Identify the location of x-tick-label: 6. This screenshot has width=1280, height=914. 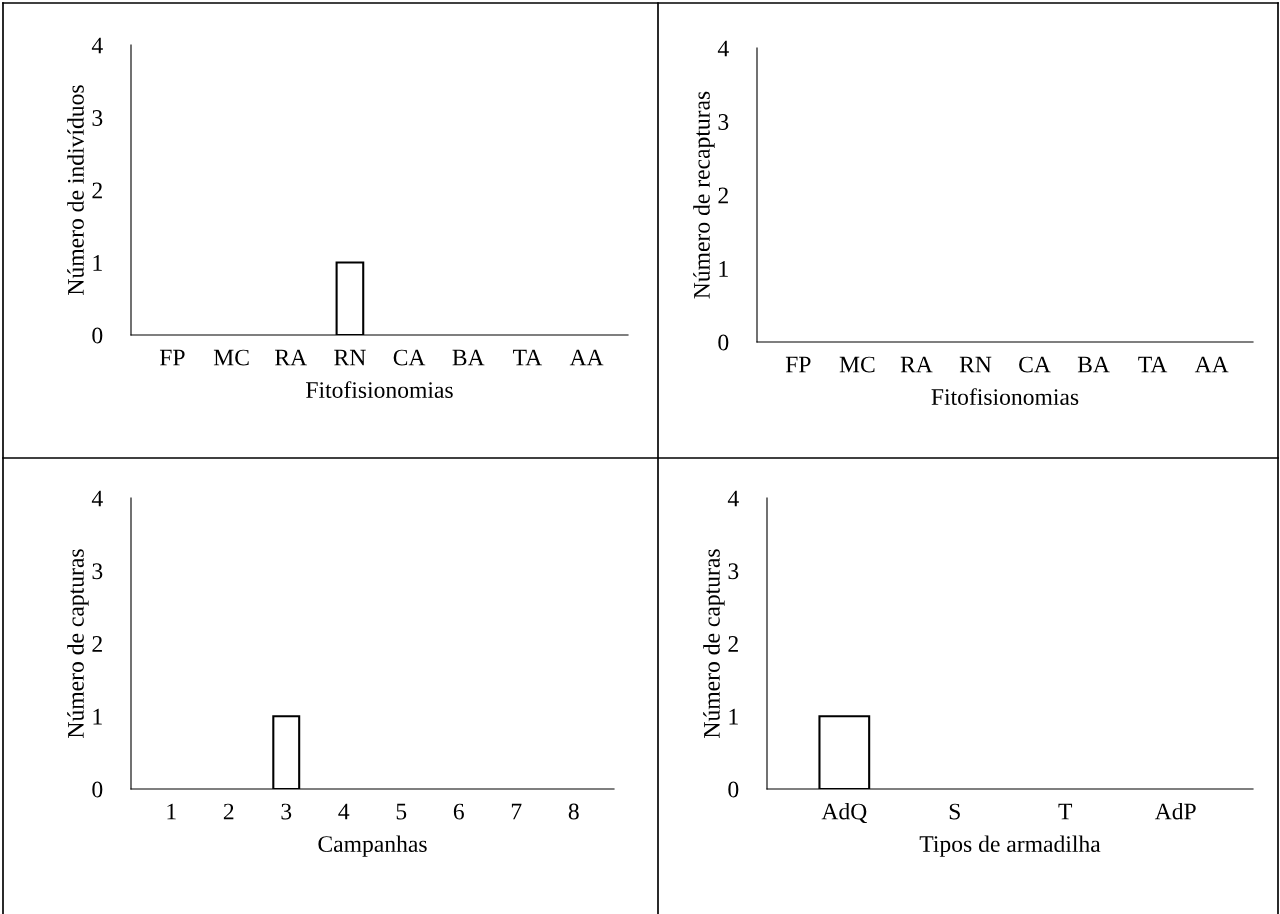
(458, 811).